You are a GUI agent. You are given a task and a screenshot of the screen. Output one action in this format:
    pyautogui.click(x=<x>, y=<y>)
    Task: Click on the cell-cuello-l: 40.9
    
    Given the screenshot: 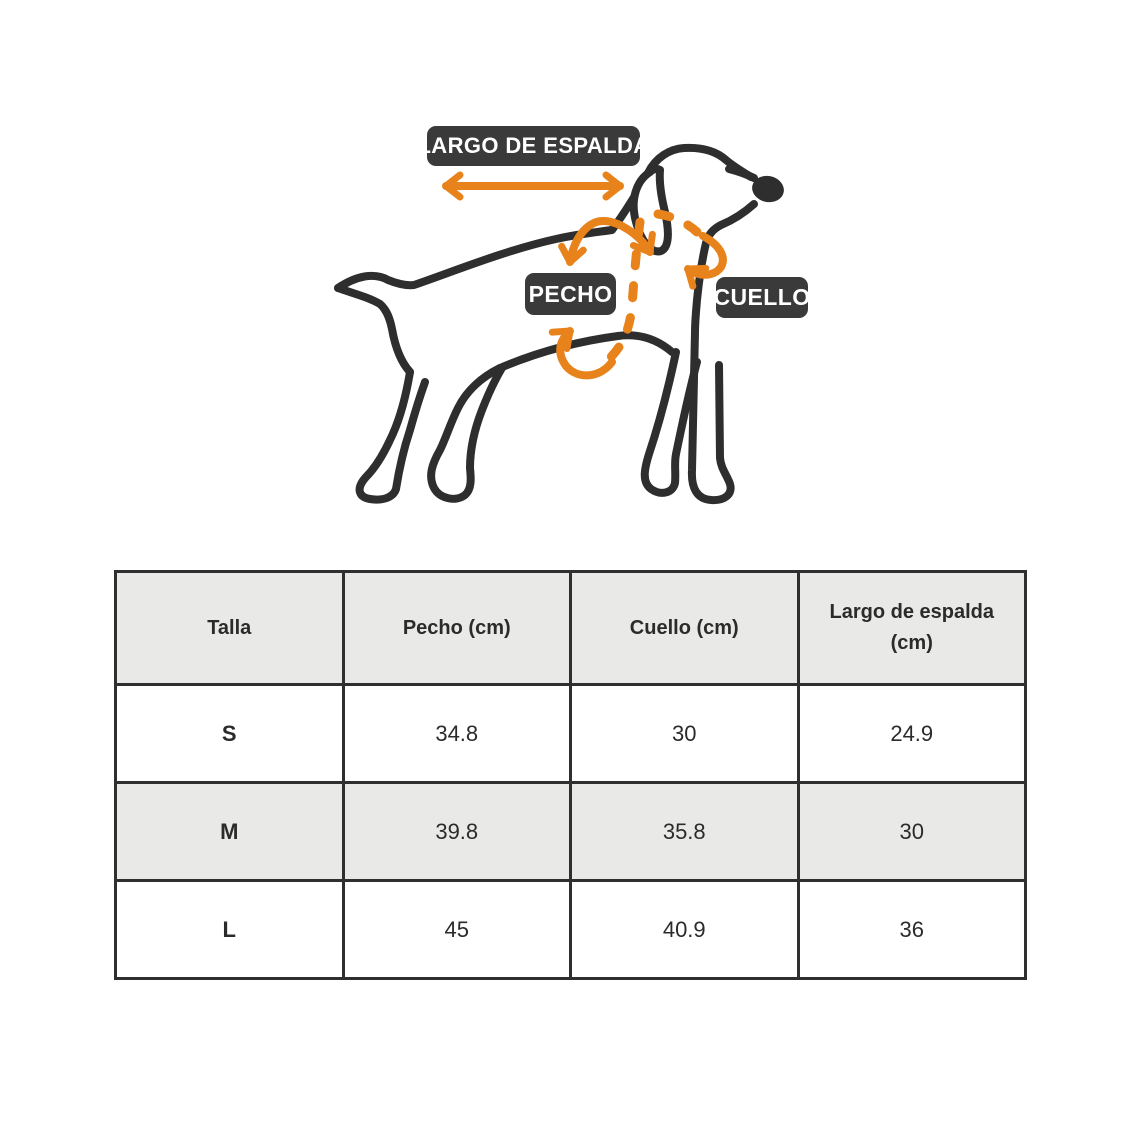 What is the action you would take?
    pyautogui.click(x=684, y=929)
    